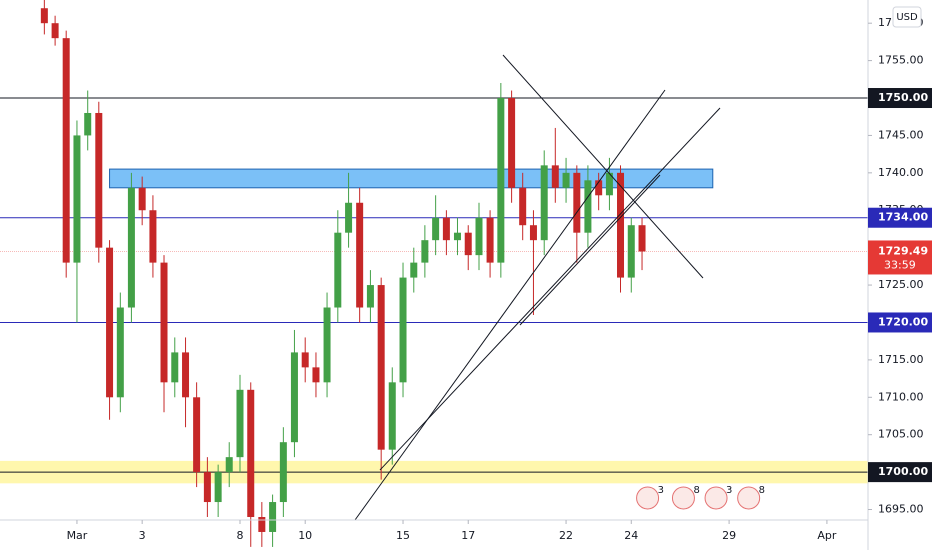 This screenshot has width=932, height=554. Describe the element at coordinates (903, 321) in the screenshot. I see `level-label: 1720.00` at that location.